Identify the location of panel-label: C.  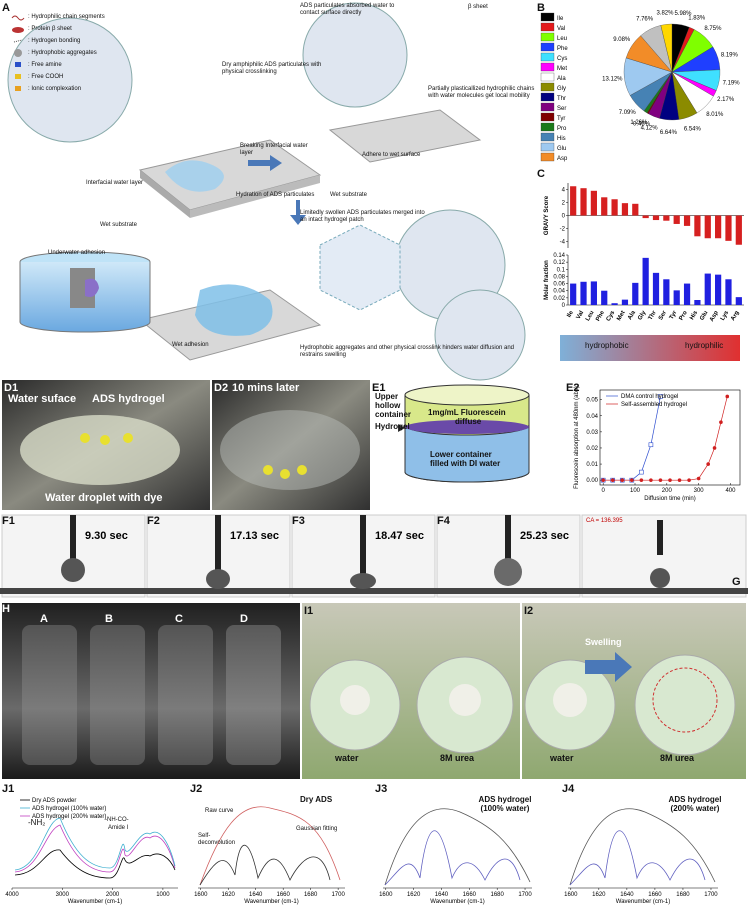
(541, 174).